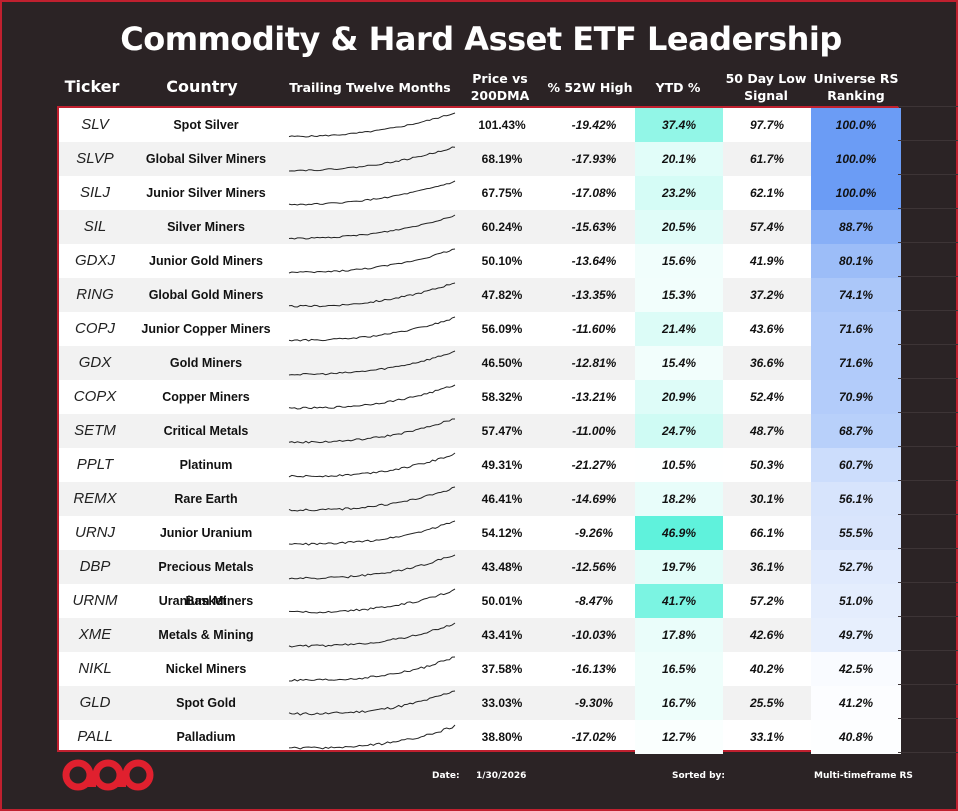 This screenshot has height=811, width=958. What do you see at coordinates (206, 227) in the screenshot?
I see `country-cell: Silver Miners` at bounding box center [206, 227].